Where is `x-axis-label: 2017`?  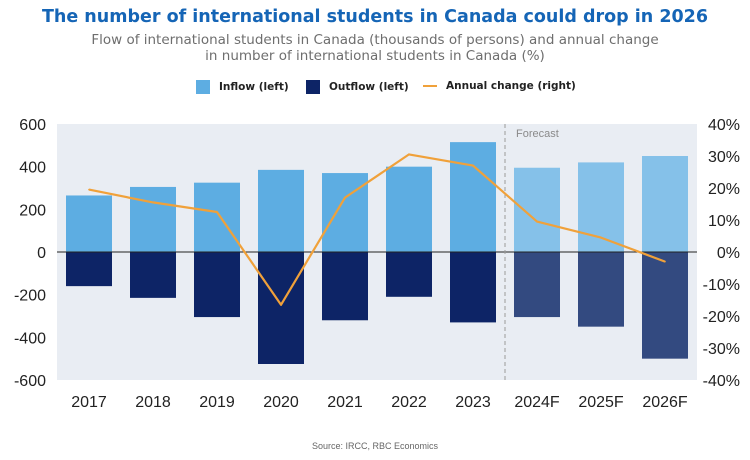
x-axis-label: 2017 is located at coordinates (89, 402).